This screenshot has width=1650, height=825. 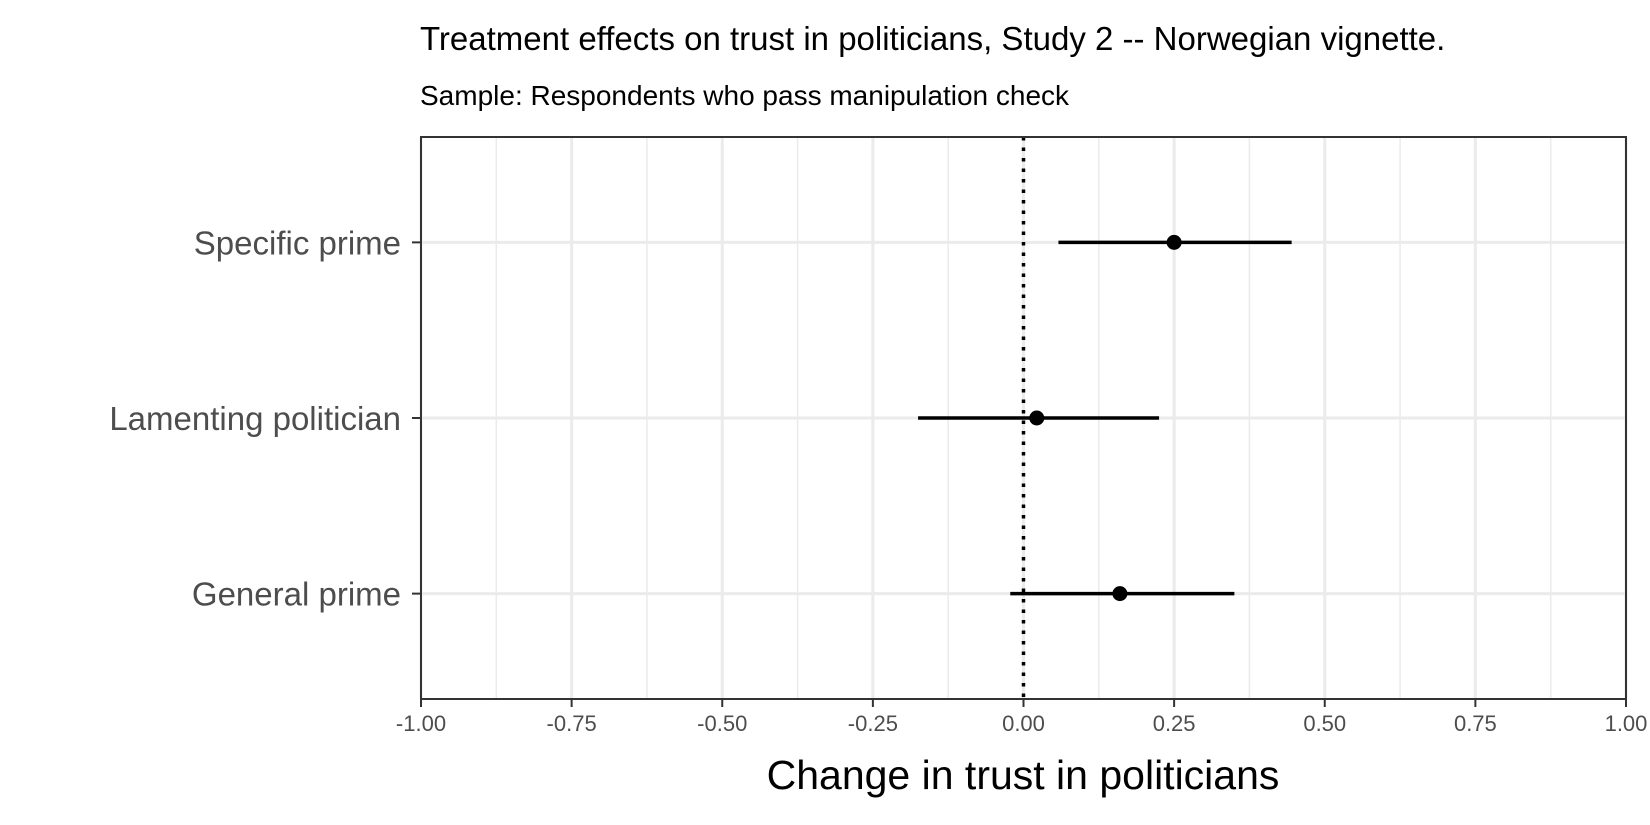 What do you see at coordinates (572, 723) in the screenshot?
I see `x-tick-label: -0.75` at bounding box center [572, 723].